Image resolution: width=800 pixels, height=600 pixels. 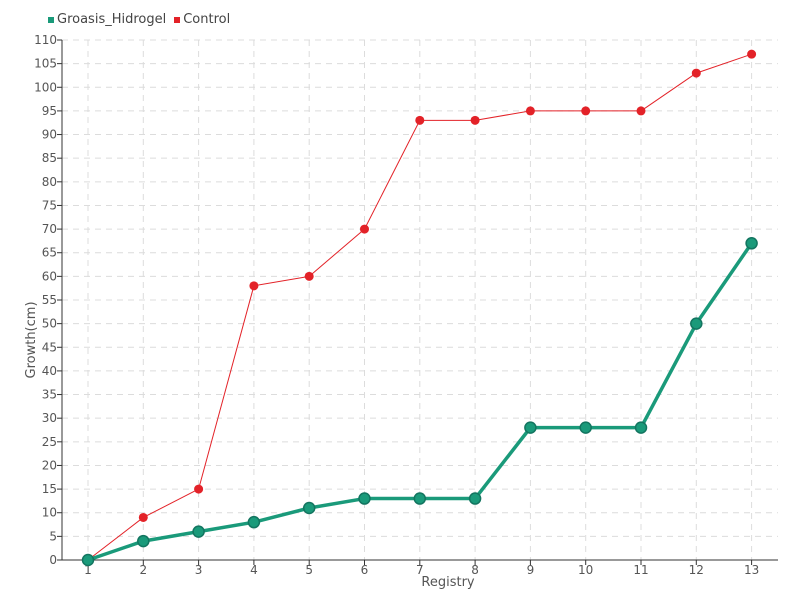 What do you see at coordinates (49, 371) in the screenshot?
I see `y-tick-label: 40` at bounding box center [49, 371].